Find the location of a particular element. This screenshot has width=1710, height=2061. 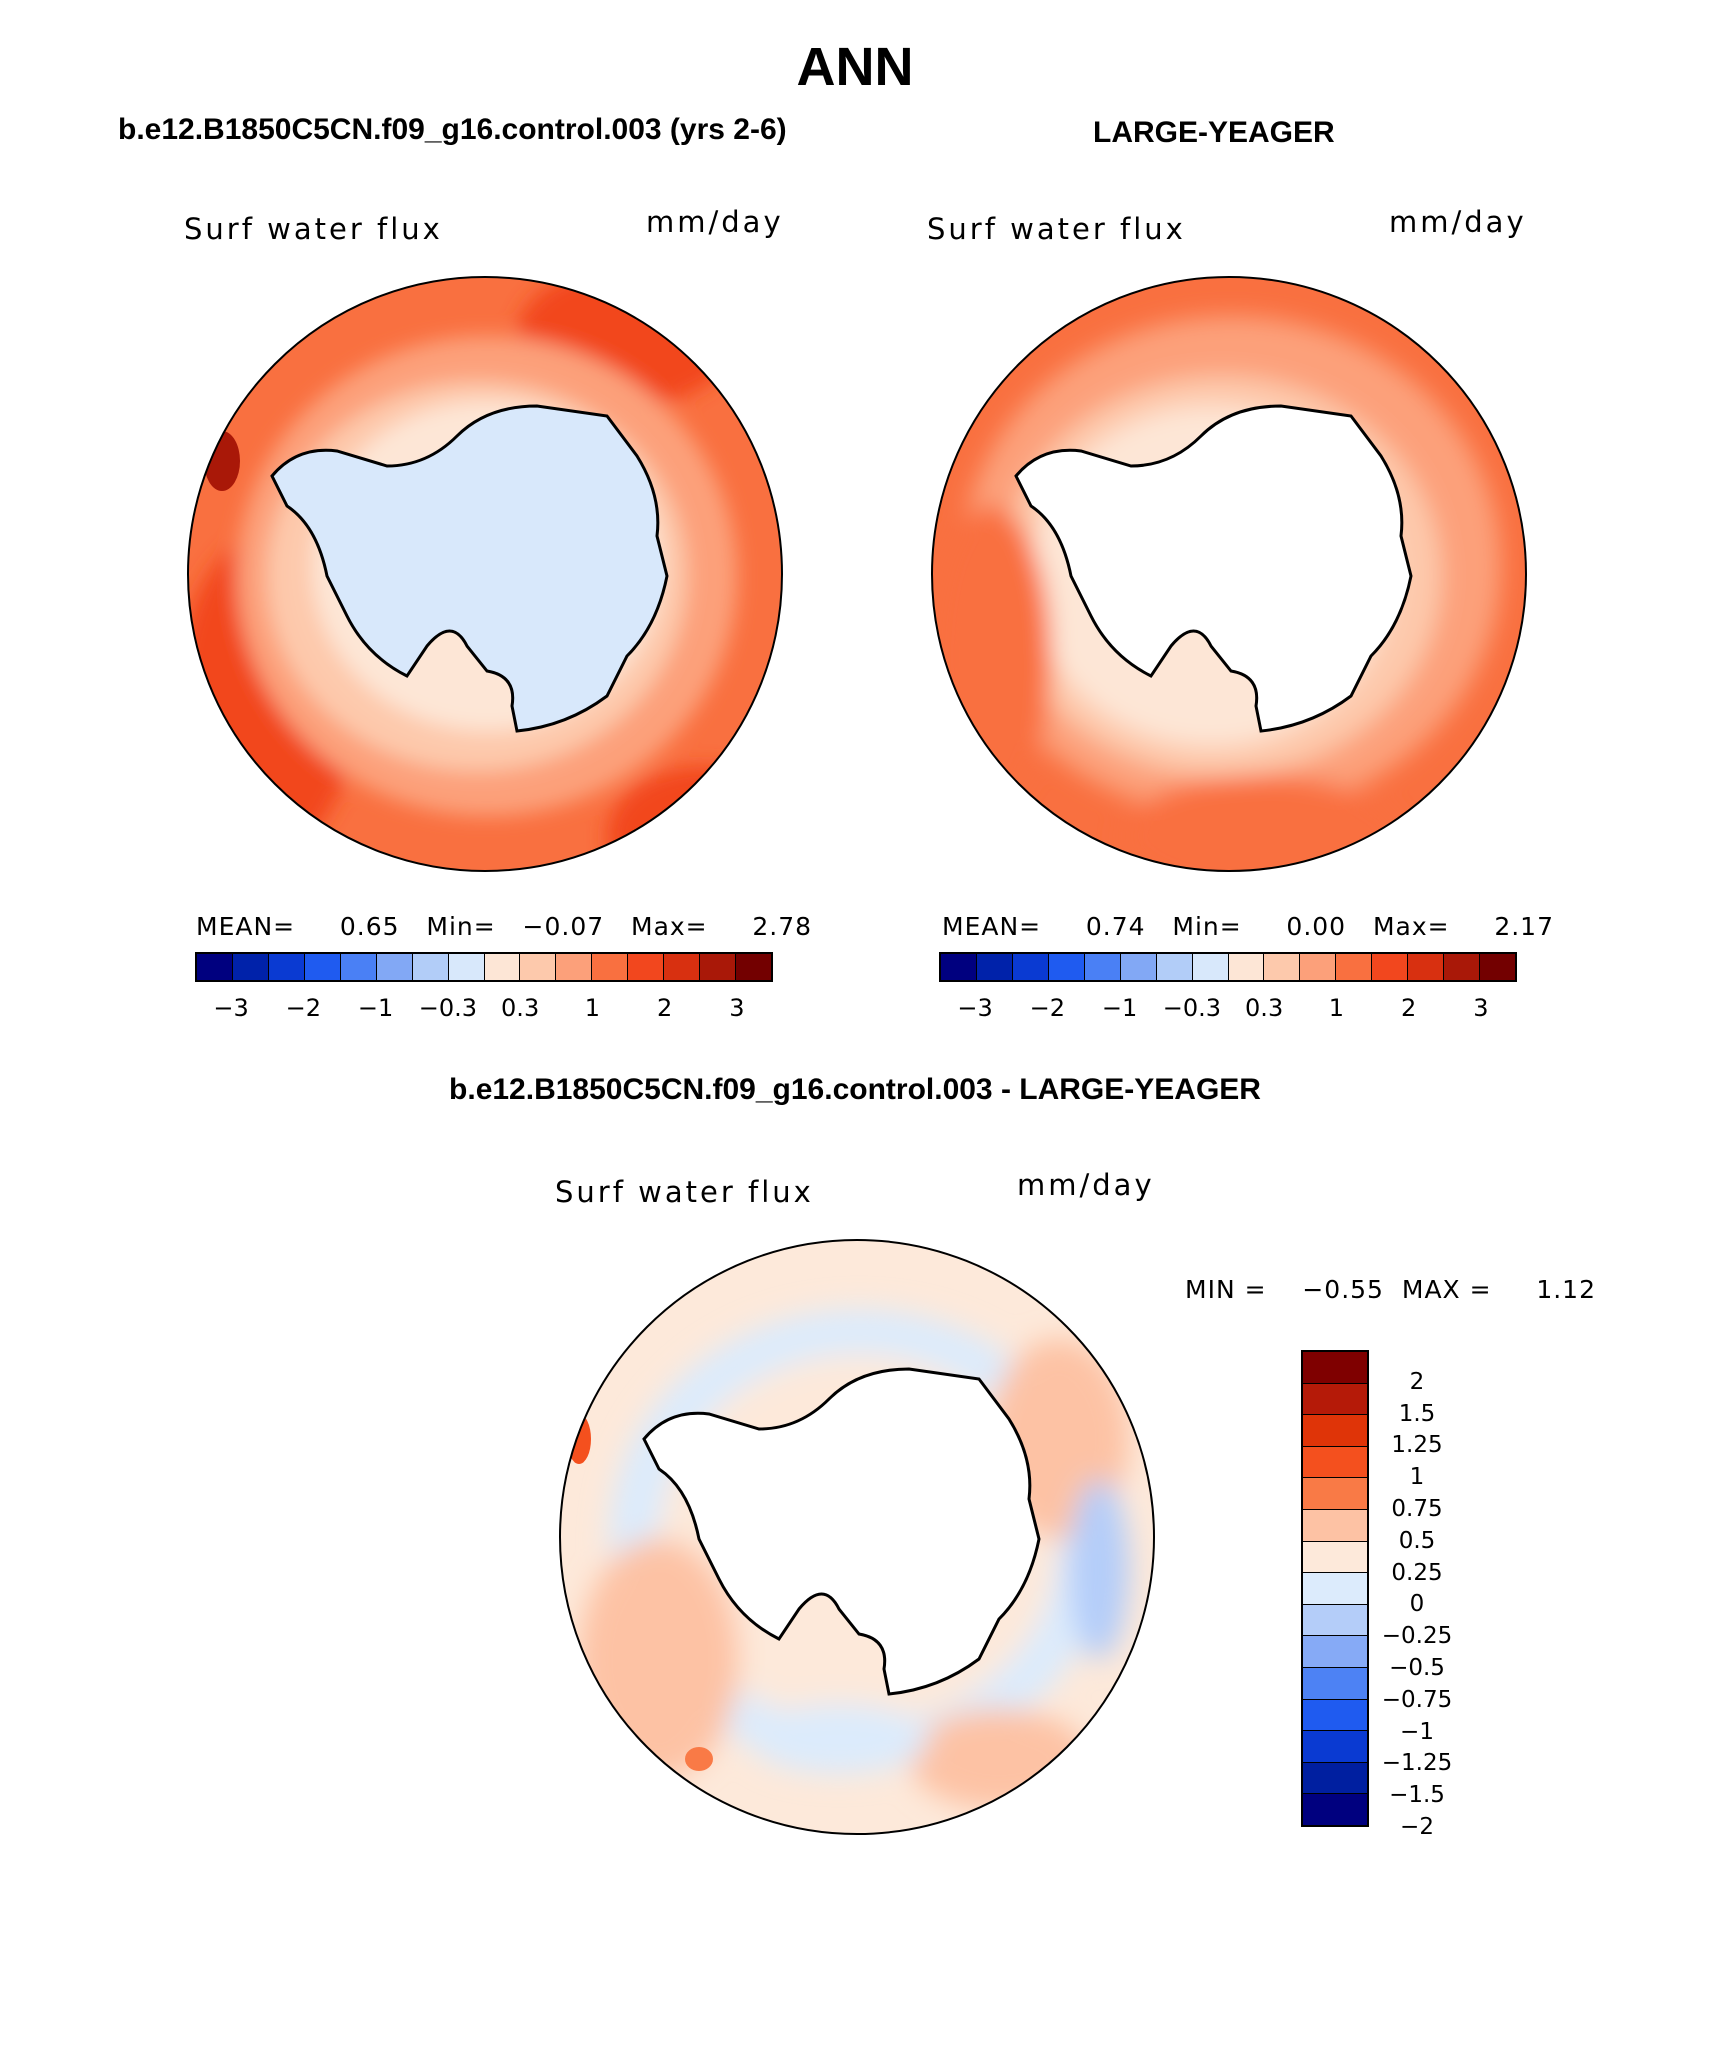

panel-1-min-value: −0.07 is located at coordinates (563, 926).